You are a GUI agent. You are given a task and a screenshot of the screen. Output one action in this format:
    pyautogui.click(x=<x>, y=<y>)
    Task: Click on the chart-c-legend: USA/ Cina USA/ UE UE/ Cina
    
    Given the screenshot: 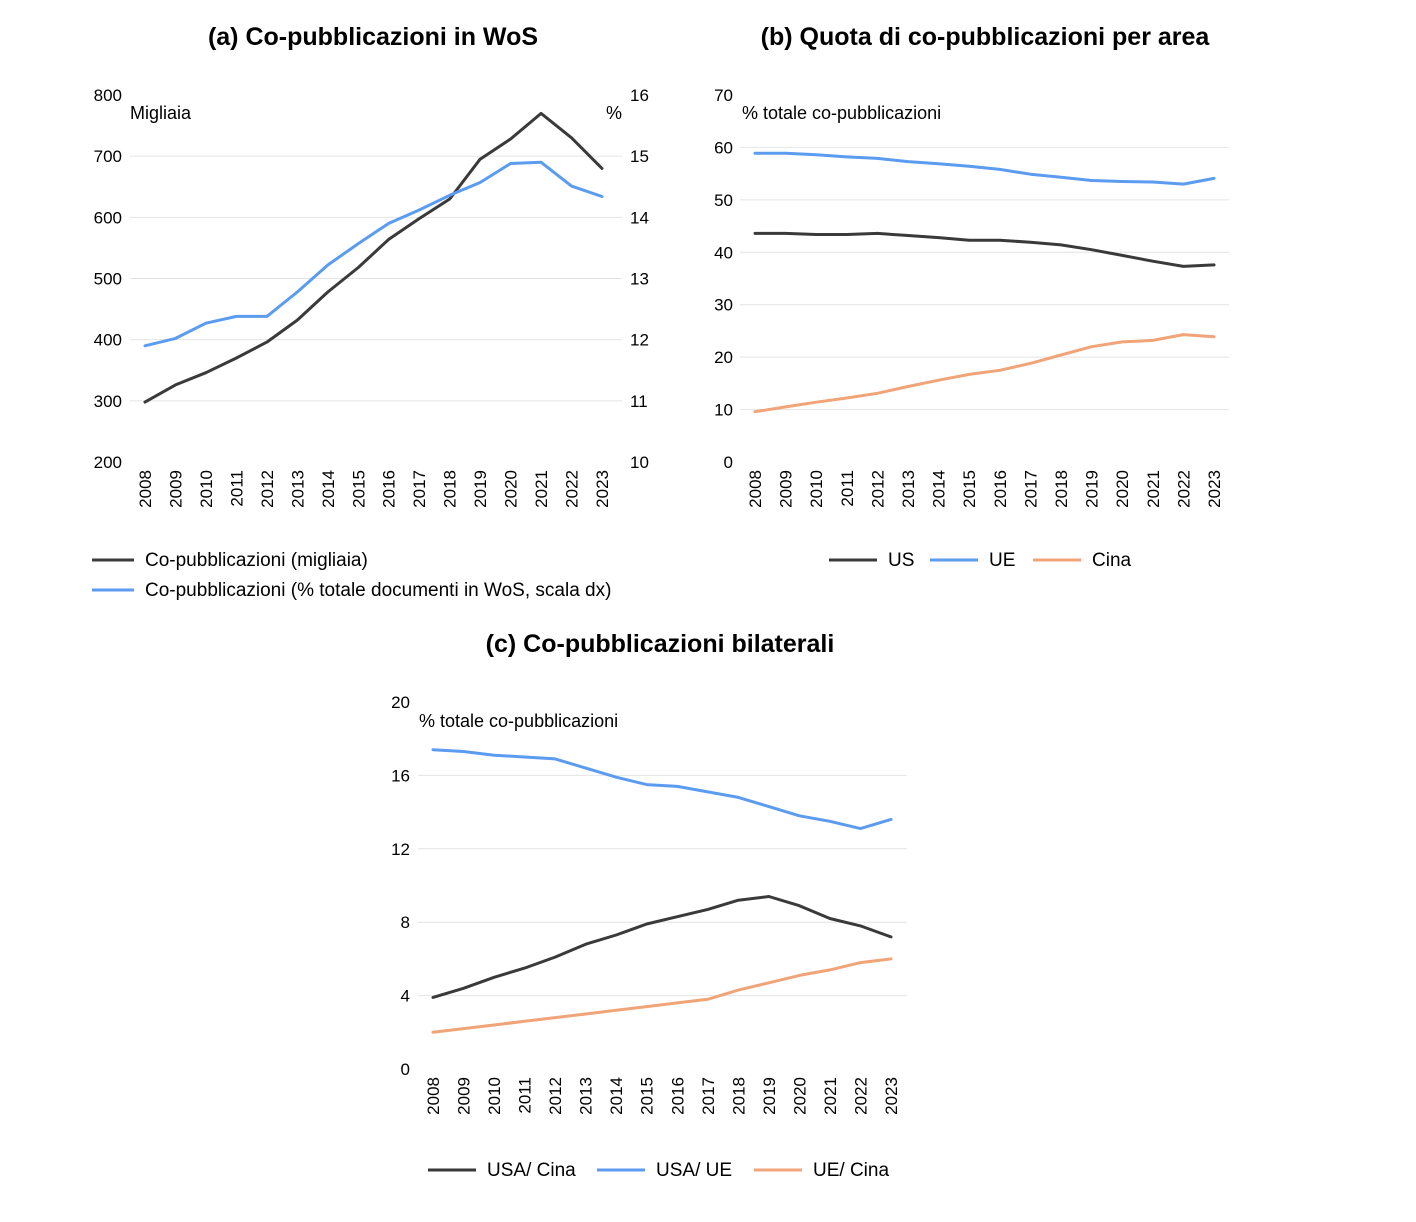 What is the action you would take?
    pyautogui.click(x=658, y=1170)
    